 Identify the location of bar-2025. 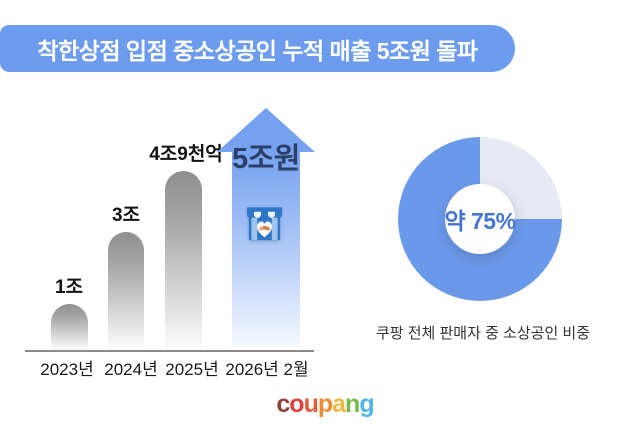
(183, 260).